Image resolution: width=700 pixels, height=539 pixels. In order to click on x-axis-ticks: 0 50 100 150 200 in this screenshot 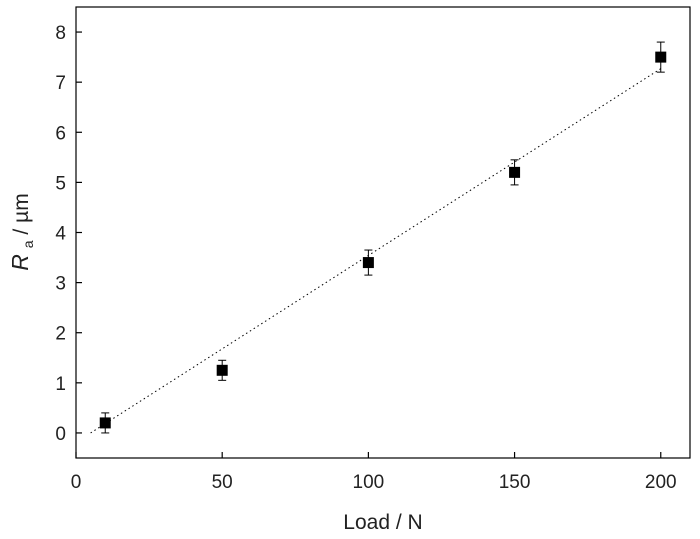, I will do `click(374, 472)`.